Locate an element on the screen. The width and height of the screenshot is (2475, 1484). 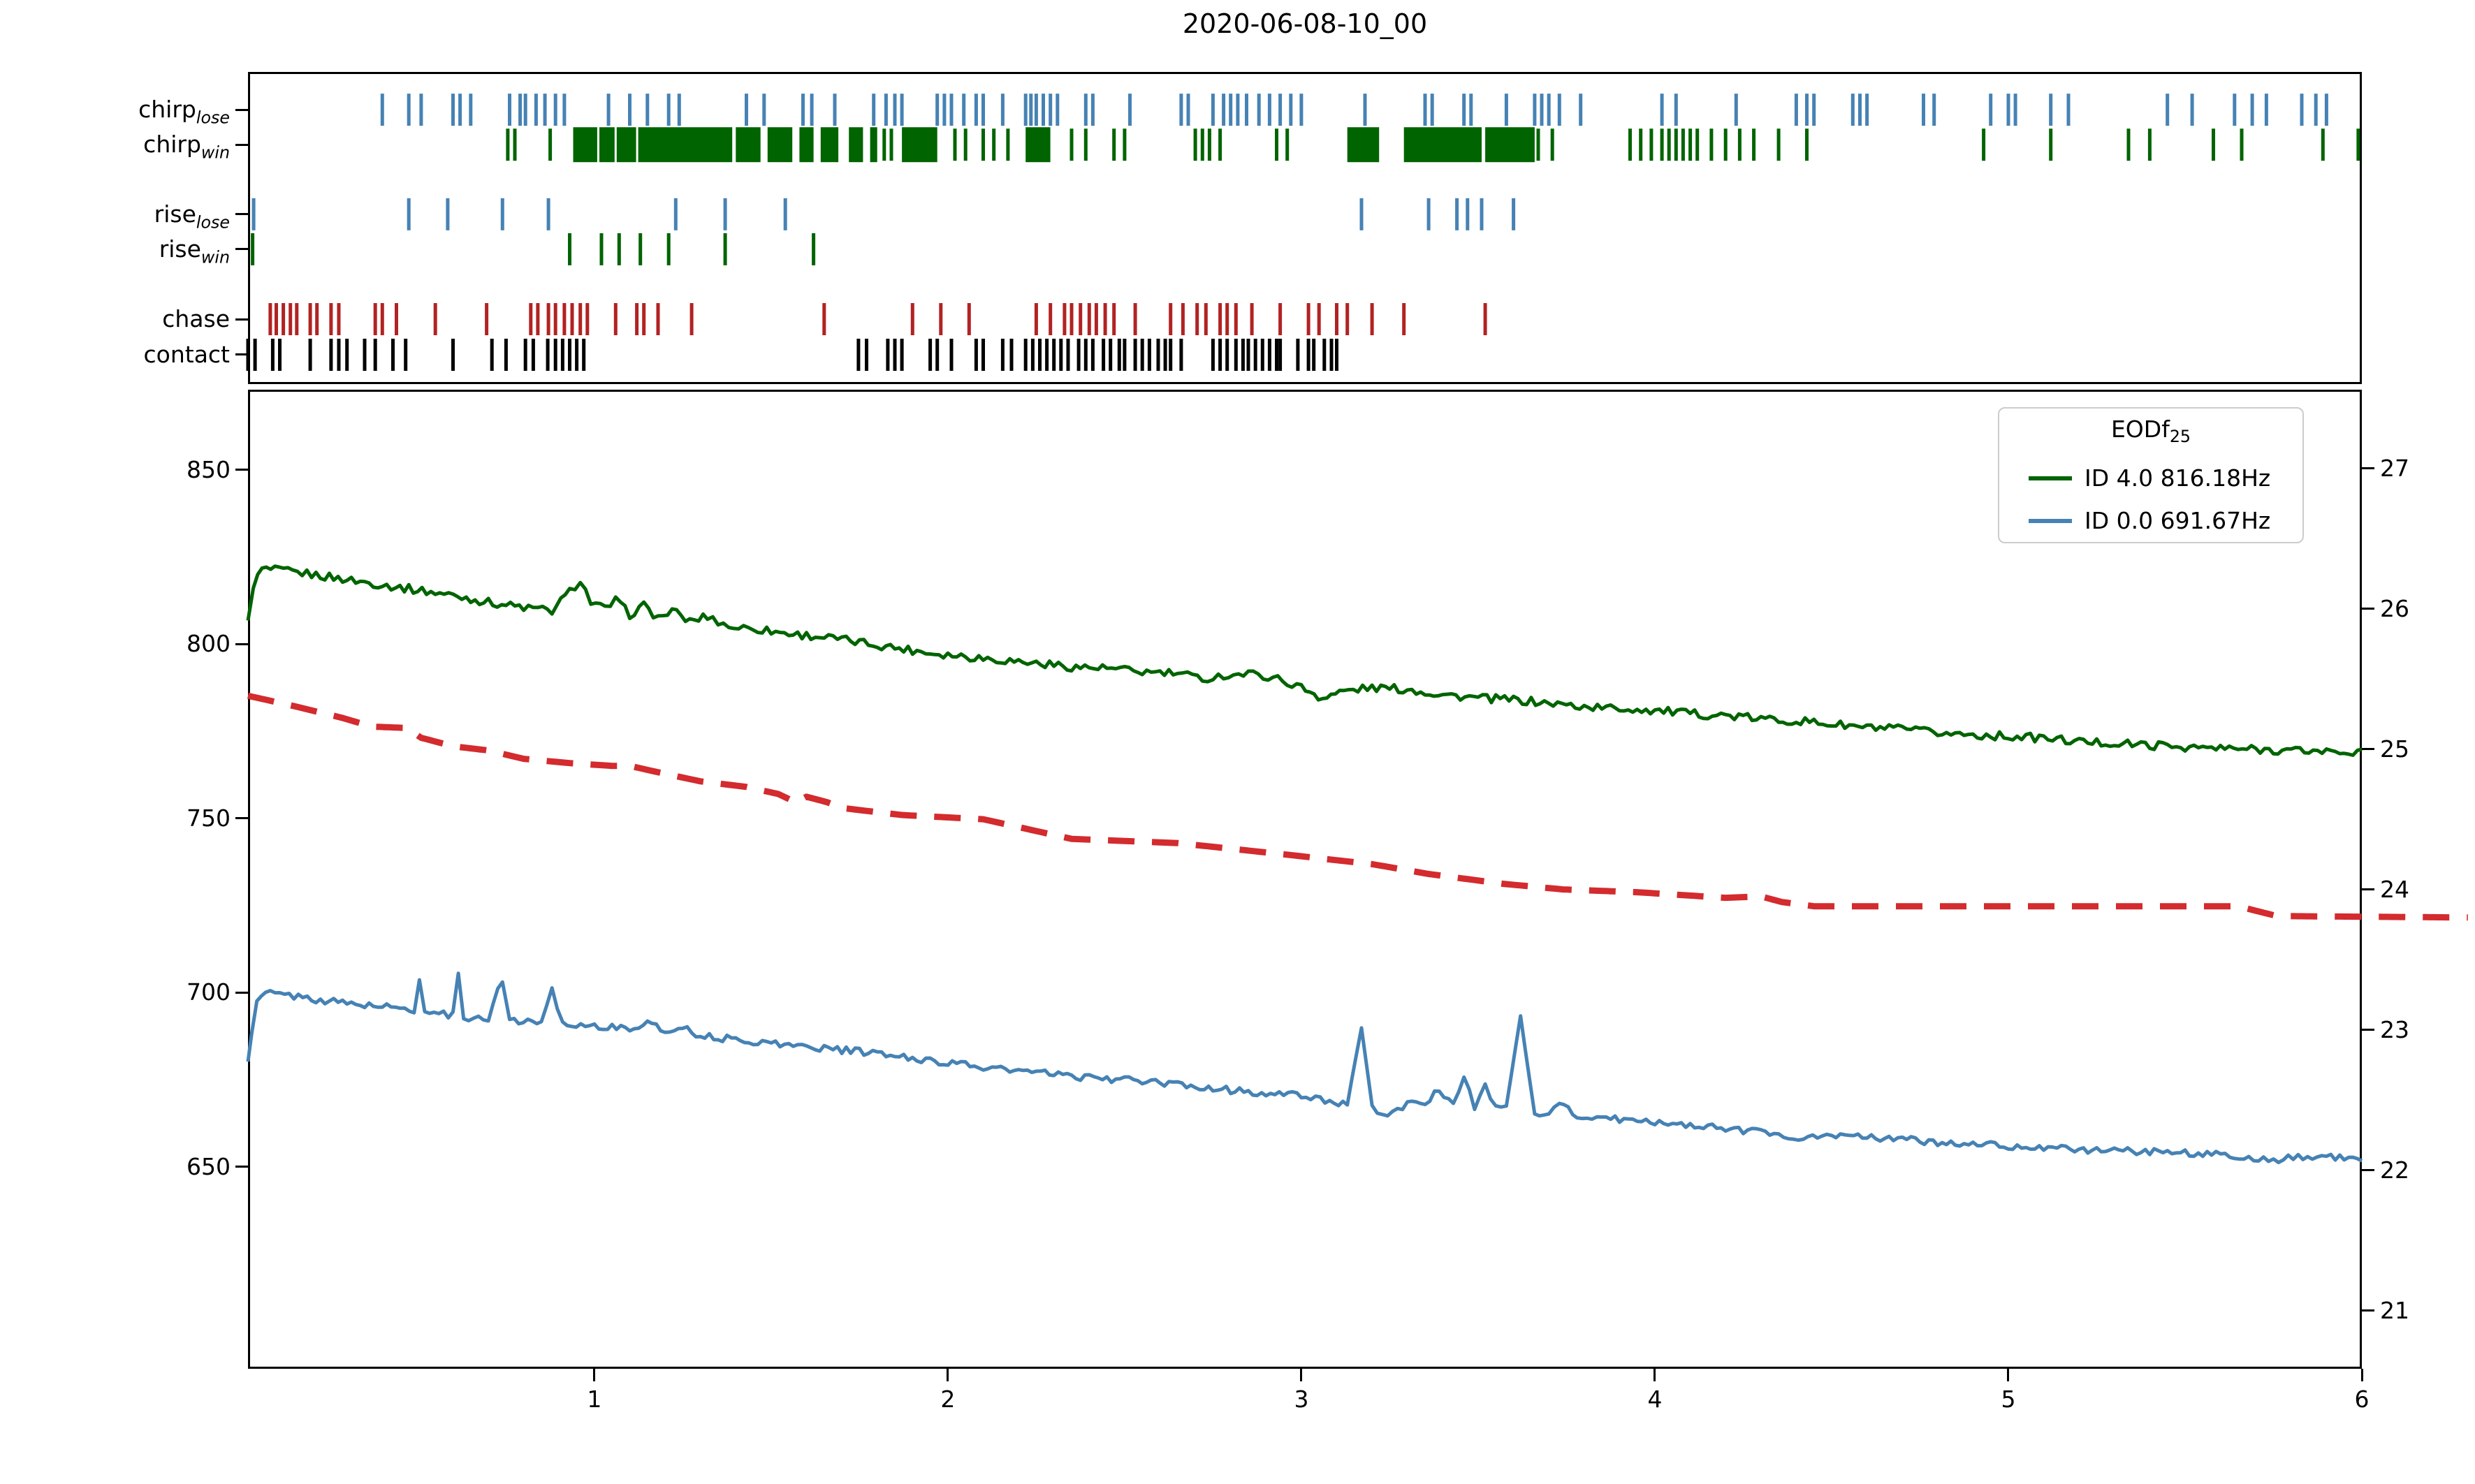
legend-title: EODf25 is located at coordinates (2150, 431).